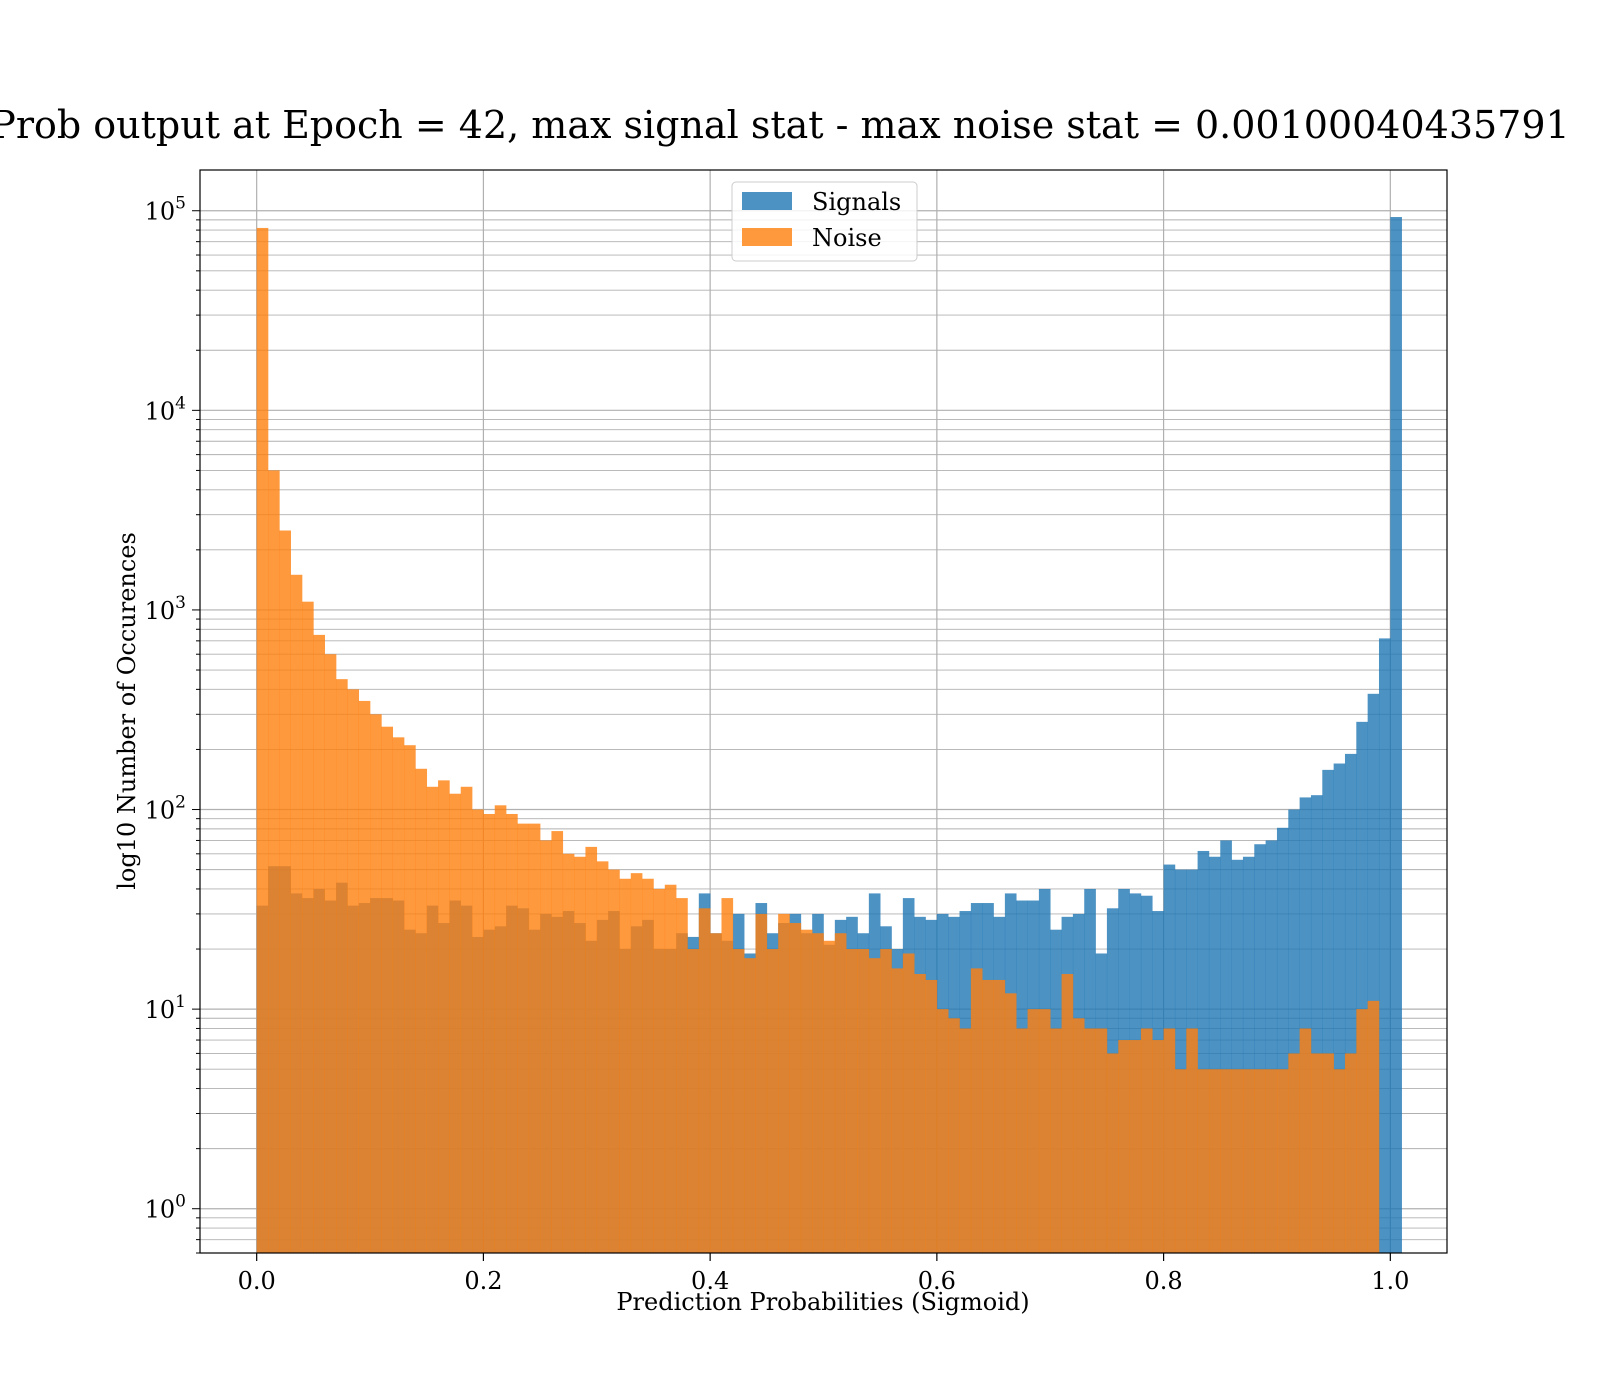 The width and height of the screenshot is (1600, 1400). What do you see at coordinates (822, 1302) in the screenshot?
I see `x-axis-label: Prediction Probabilities (Sigmoid)` at bounding box center [822, 1302].